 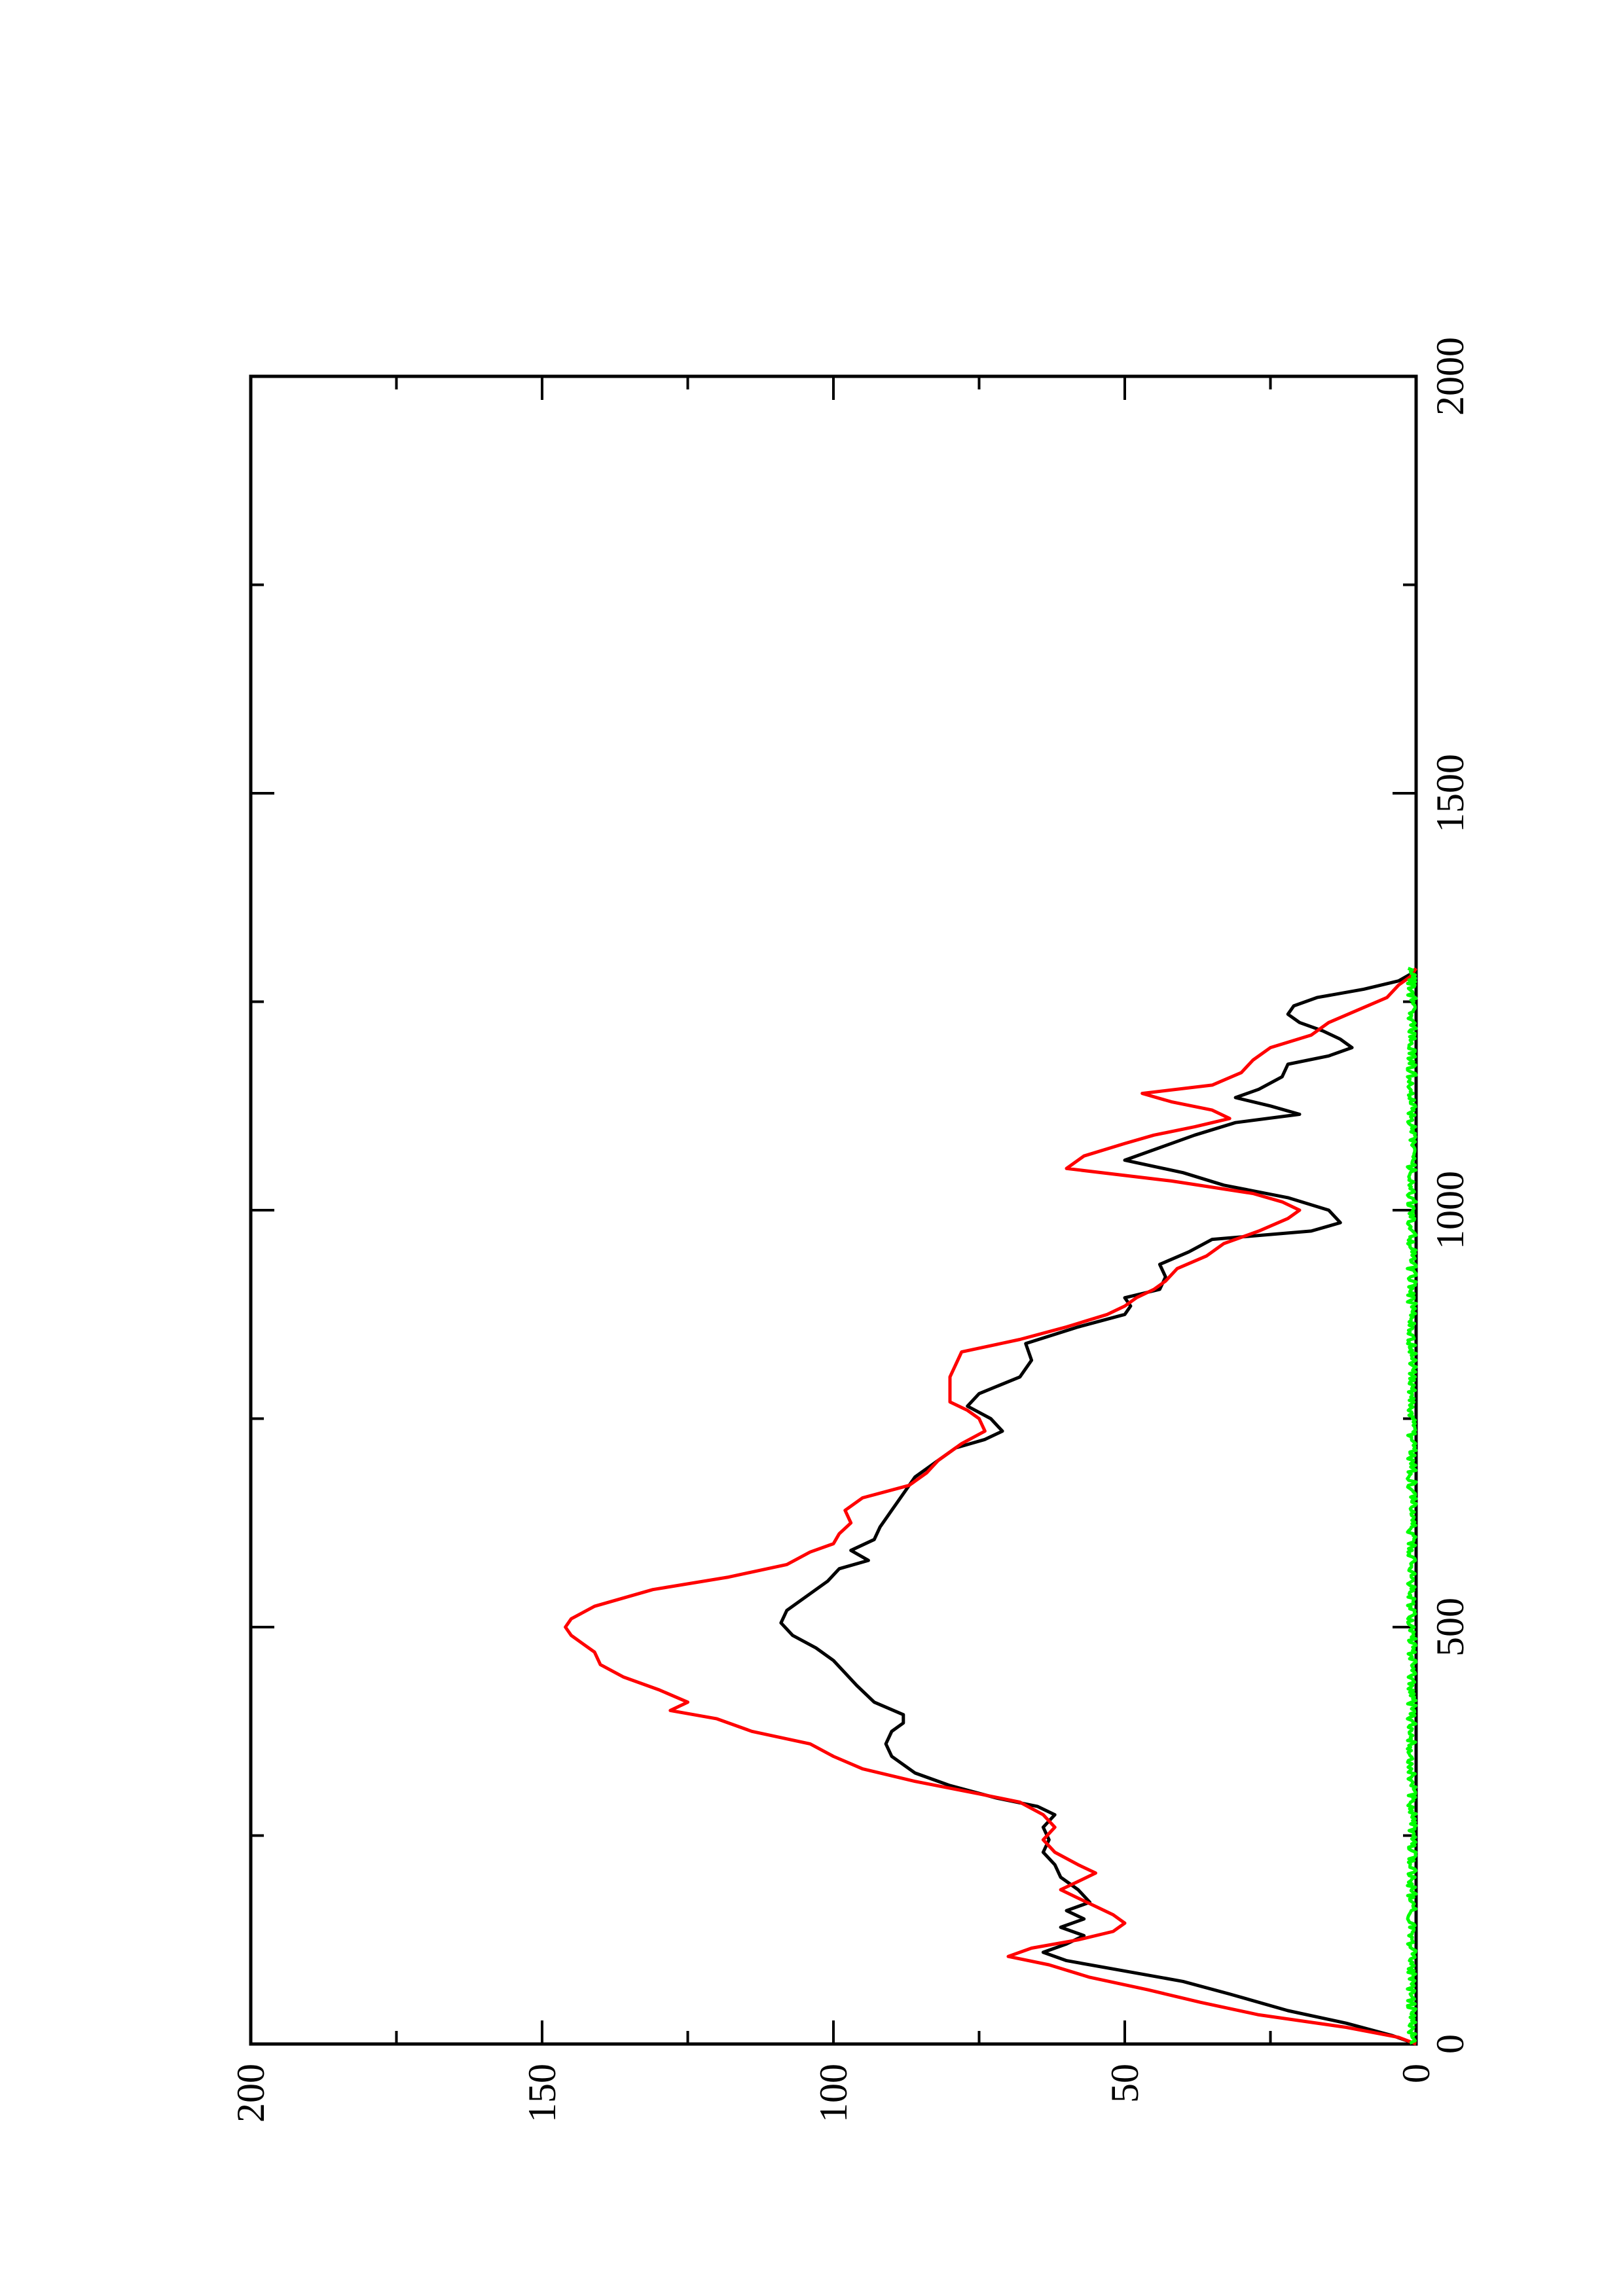 What do you see at coordinates (542, 2093) in the screenshot?
I see `y-tick-label: 150` at bounding box center [542, 2093].